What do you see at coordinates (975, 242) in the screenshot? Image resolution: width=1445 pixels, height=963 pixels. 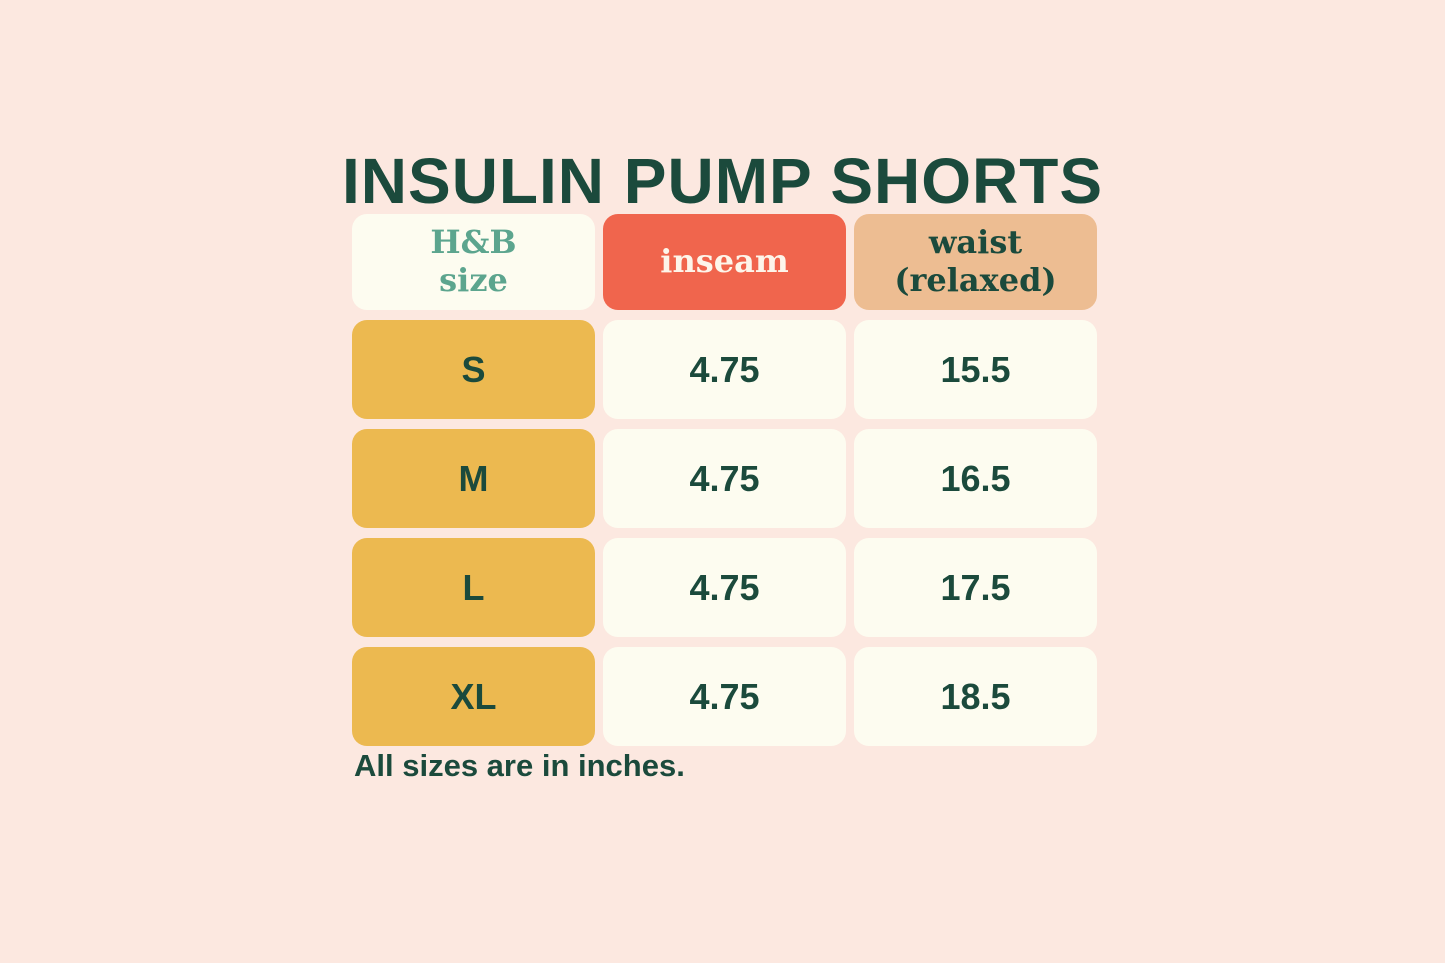 I see `column-header-waist-line1: waist` at bounding box center [975, 242].